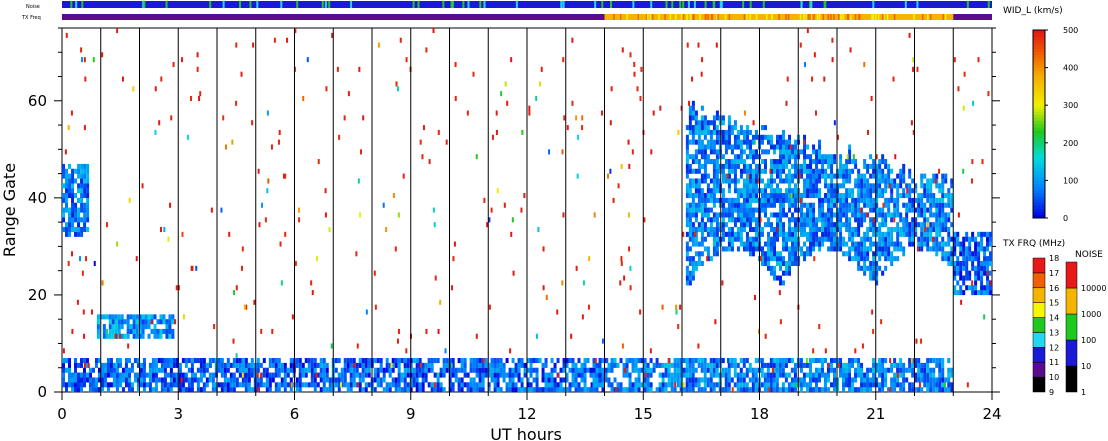  I want to click on x-axis-ticks: 0 3 6 9 12 15 18 21 24, so click(529, 407).